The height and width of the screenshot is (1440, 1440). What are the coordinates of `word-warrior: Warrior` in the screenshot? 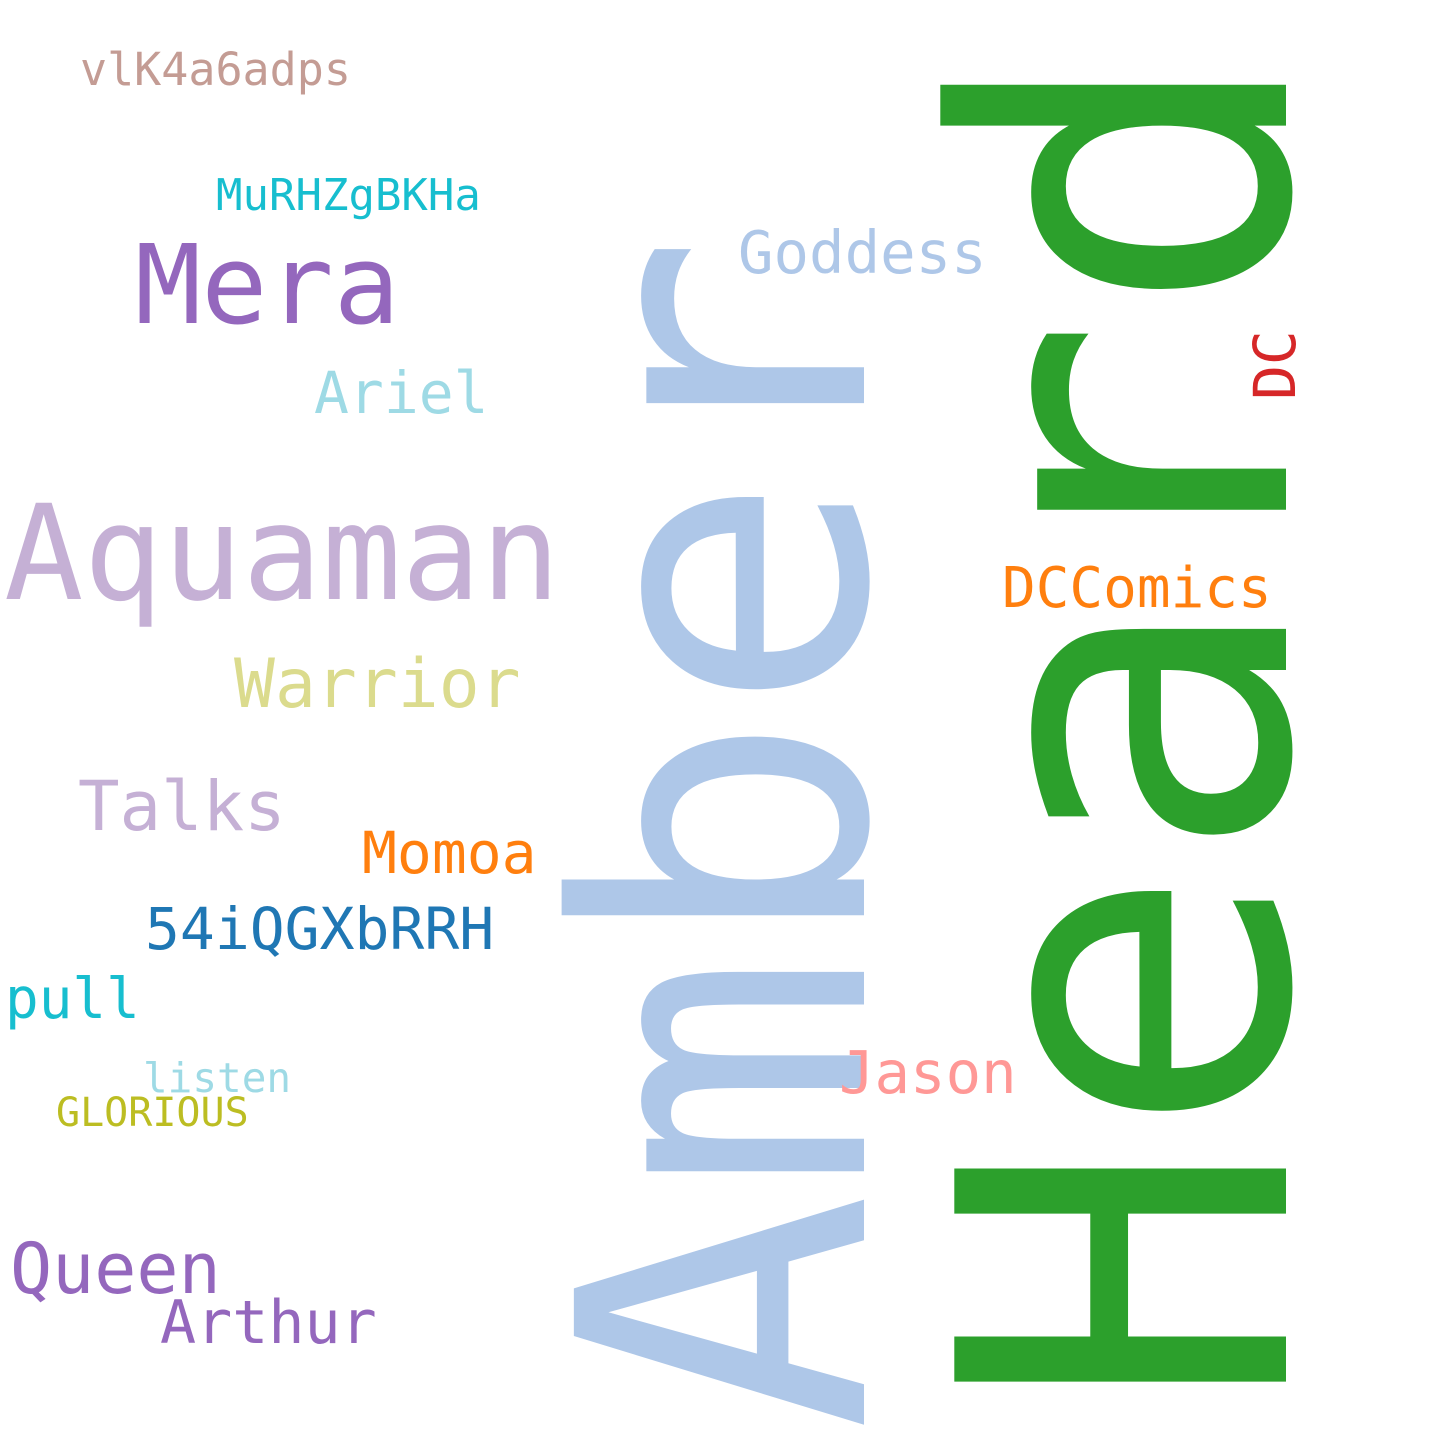 It's located at (377, 684).